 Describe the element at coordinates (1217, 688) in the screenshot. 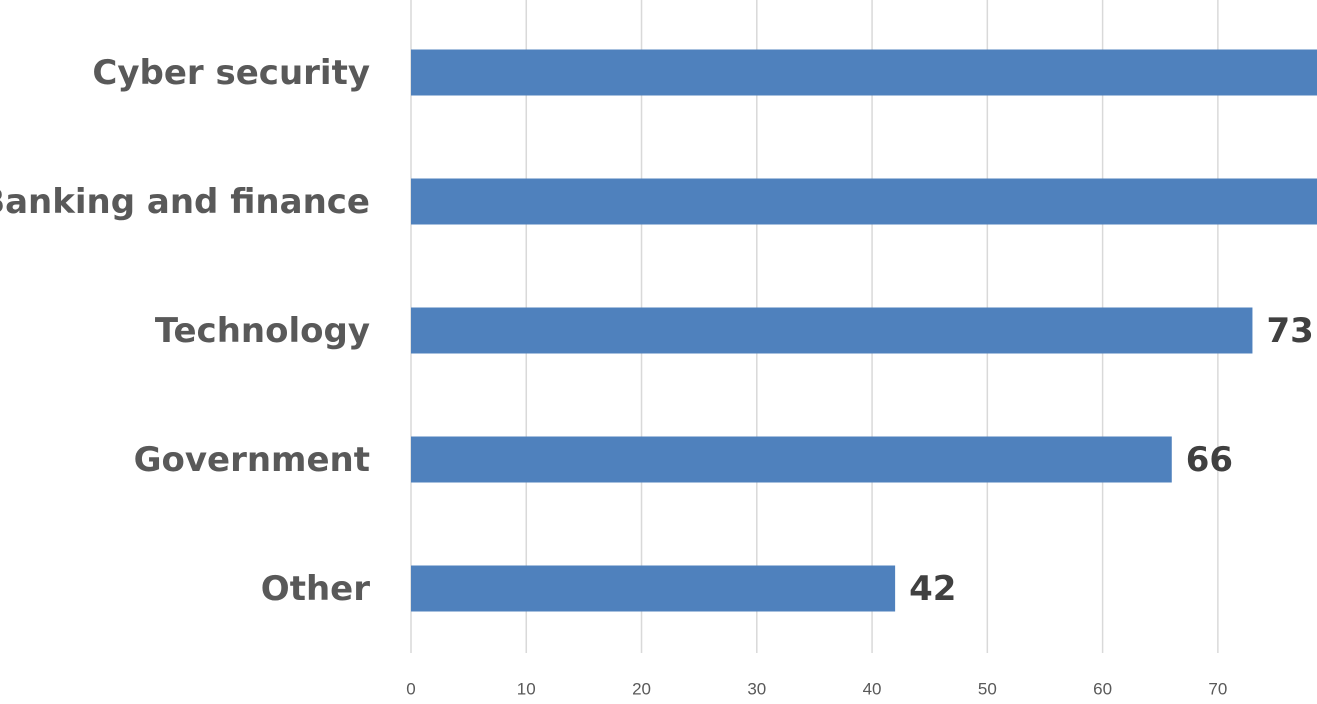

I see `x-tick-label: 70` at that location.